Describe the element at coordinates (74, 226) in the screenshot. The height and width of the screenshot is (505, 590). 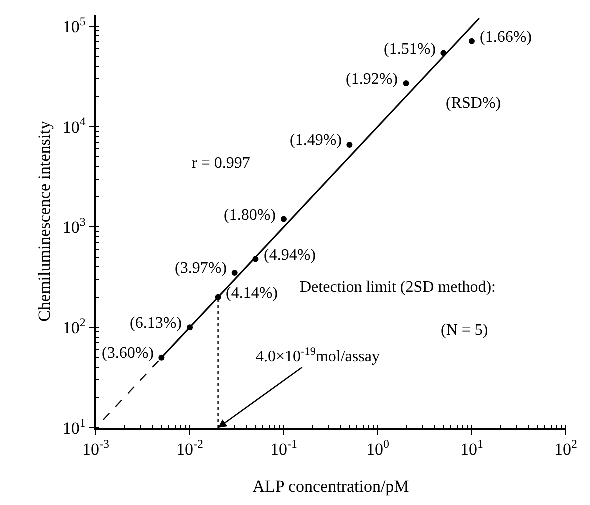
I see `y-tick-label: 10$^{3}$` at that location.